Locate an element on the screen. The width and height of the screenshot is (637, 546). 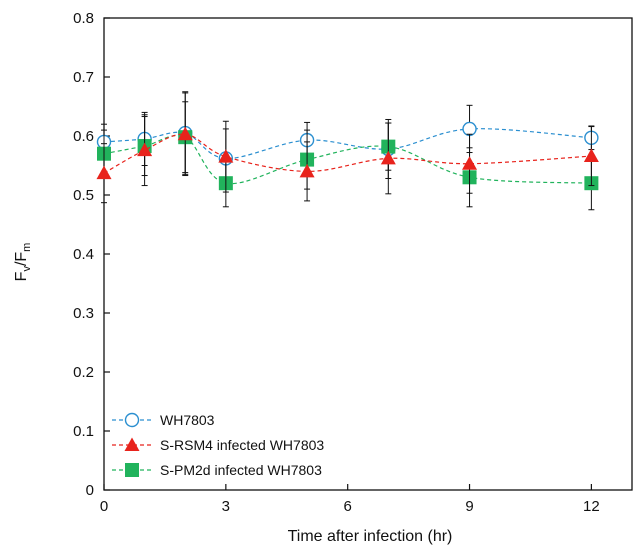
y-tick-label: 0.3 is located at coordinates (83, 313).